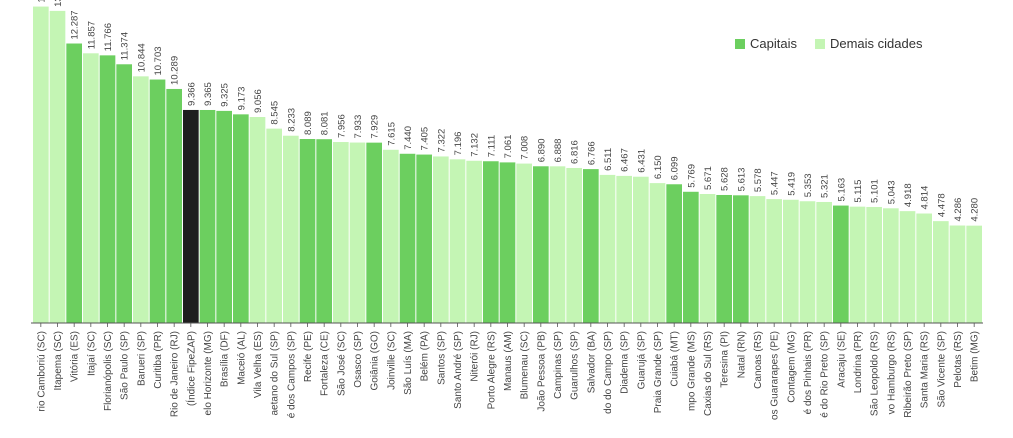  I want to click on category-label-16: Recife (PE), so click(308, 356).